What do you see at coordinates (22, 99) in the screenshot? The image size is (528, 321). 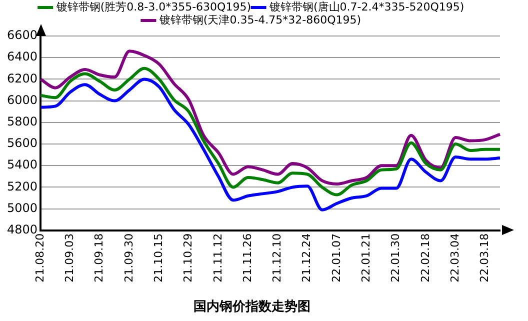 I see `y-tick-label: 6000` at bounding box center [22, 99].